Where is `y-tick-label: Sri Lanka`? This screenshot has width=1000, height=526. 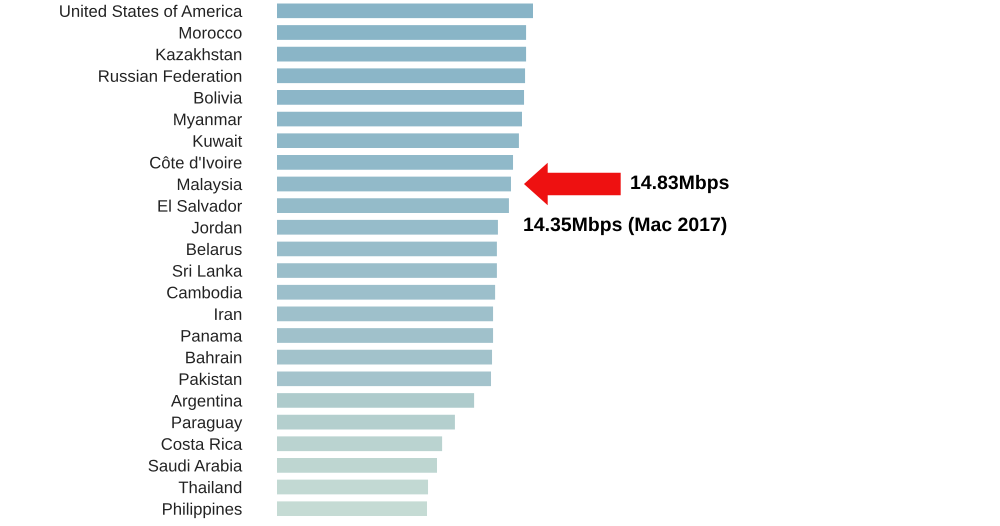 y-tick-label: Sri Lanka is located at coordinates (207, 270).